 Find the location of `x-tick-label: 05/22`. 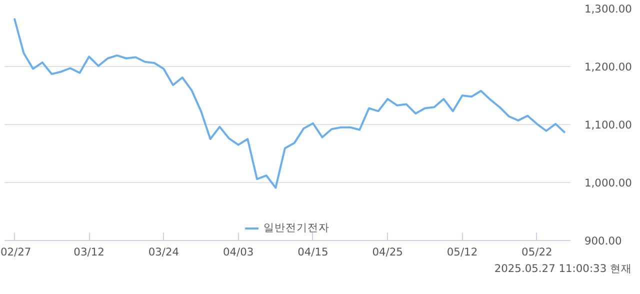

x-tick-label: 05/22 is located at coordinates (537, 252).